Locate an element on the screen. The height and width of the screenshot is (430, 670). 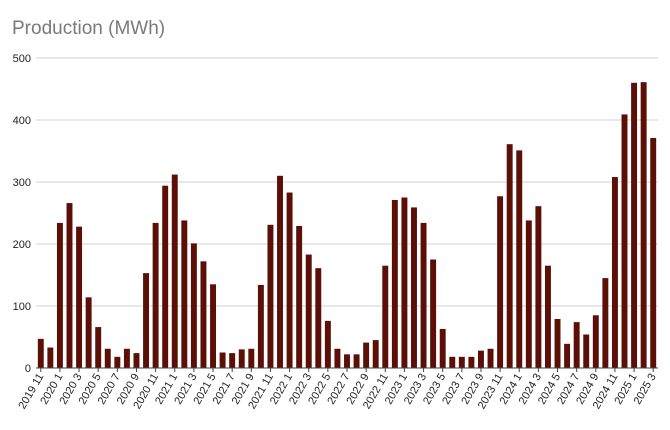
y-tick-label: 100 is located at coordinates (22, 307).